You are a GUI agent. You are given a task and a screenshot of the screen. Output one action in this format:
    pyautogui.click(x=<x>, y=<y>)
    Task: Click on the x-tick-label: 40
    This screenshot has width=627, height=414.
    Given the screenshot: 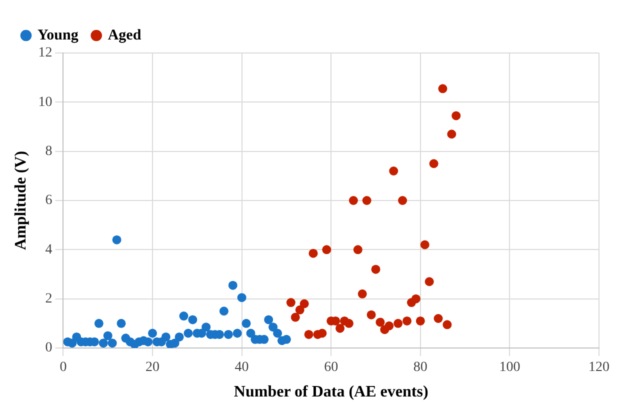 What is the action you would take?
    pyautogui.click(x=241, y=368)
    